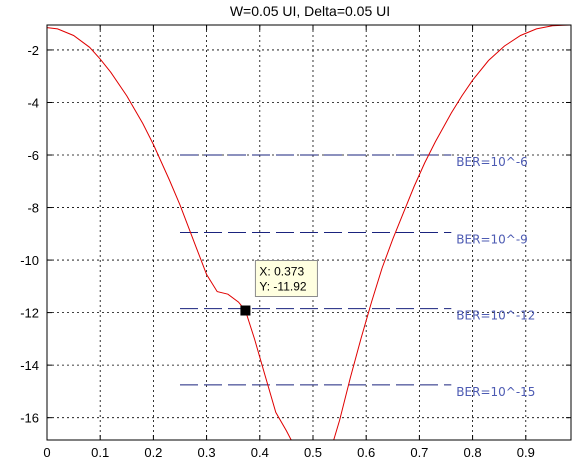 The width and height of the screenshot is (586, 468). What do you see at coordinates (33, 155) in the screenshot?
I see `y-tick-label: -6` at bounding box center [33, 155].